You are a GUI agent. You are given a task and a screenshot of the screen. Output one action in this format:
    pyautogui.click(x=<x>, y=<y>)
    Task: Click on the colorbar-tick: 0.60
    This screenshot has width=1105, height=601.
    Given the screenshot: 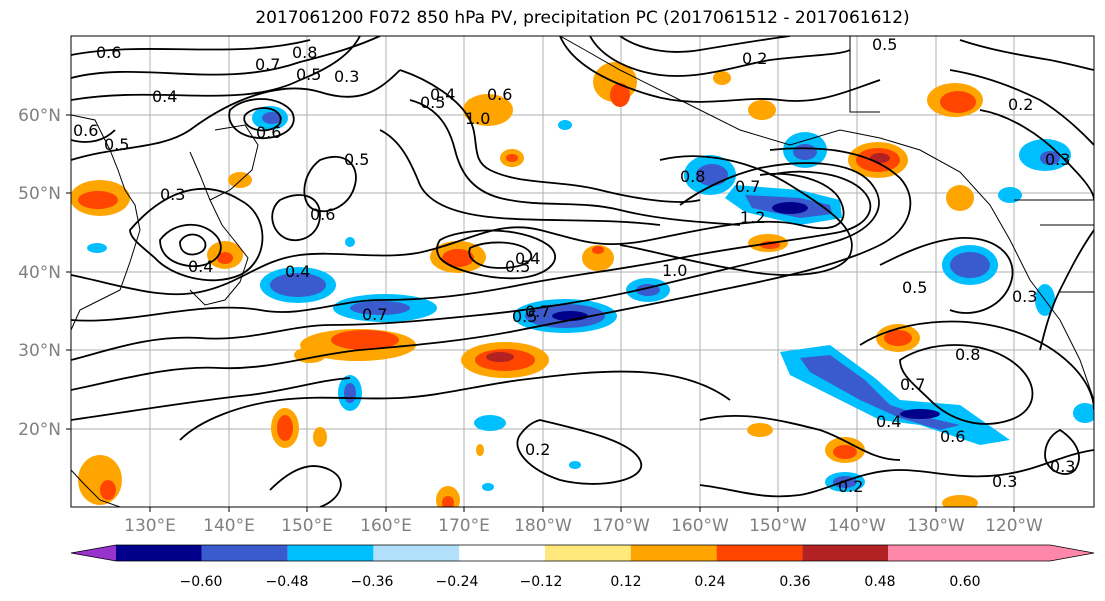 What is the action you would take?
    pyautogui.click(x=964, y=582)
    